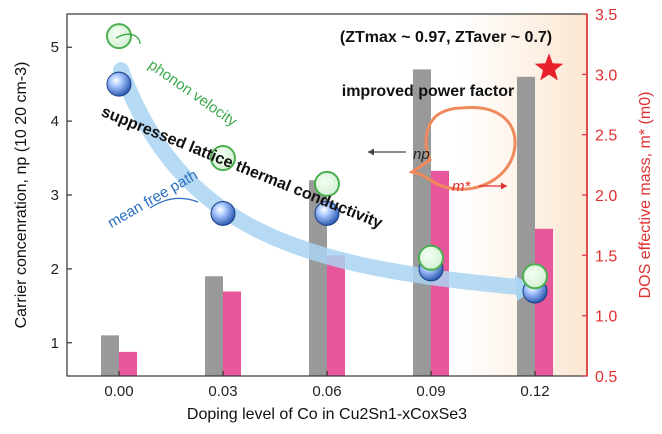  I want to click on y-right-tick-label: 0.5, so click(606, 377).